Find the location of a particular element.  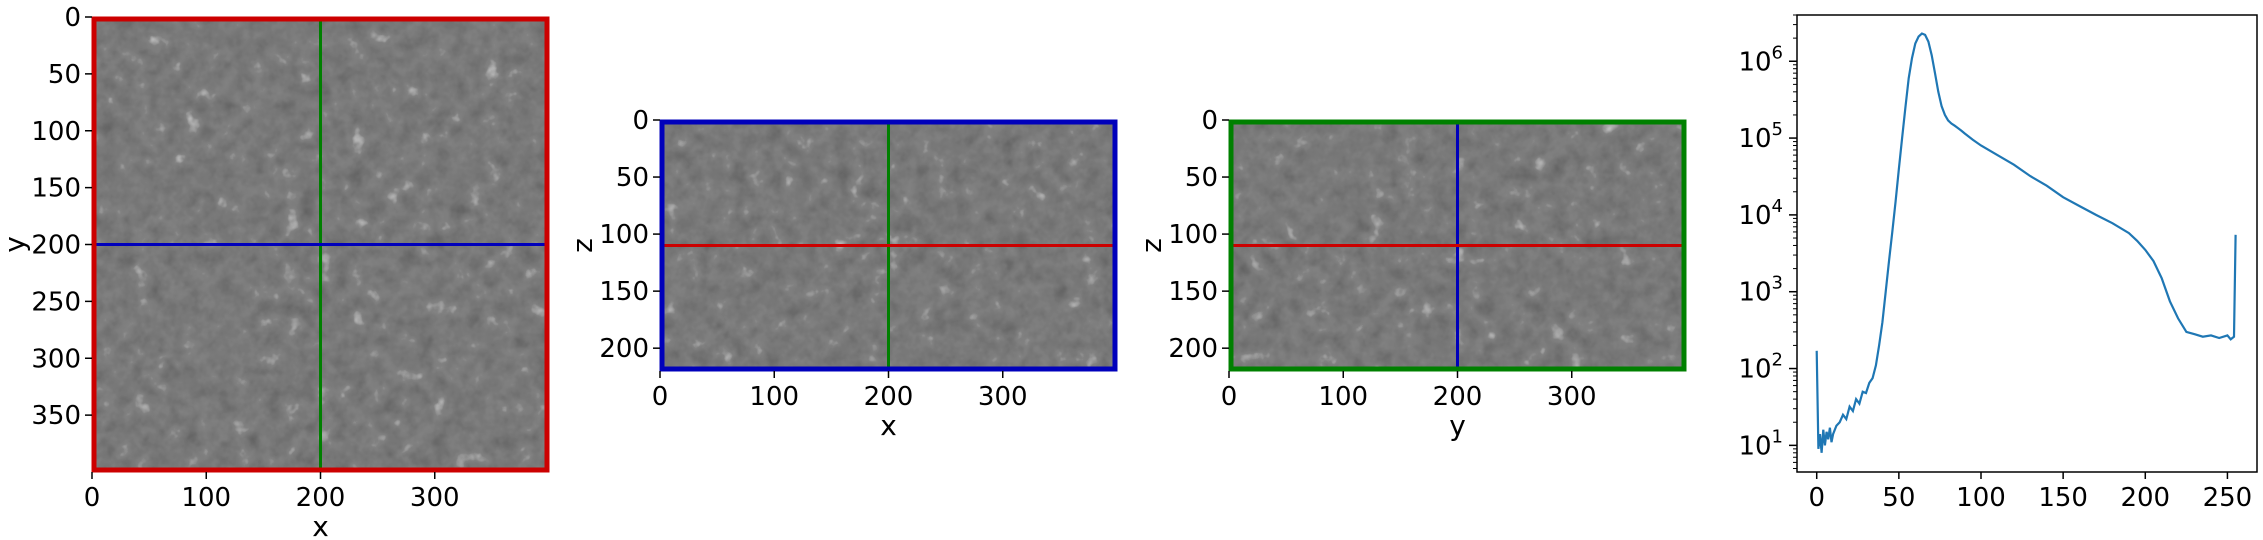

y-tick-label: 104 is located at coordinates (1760, 213).